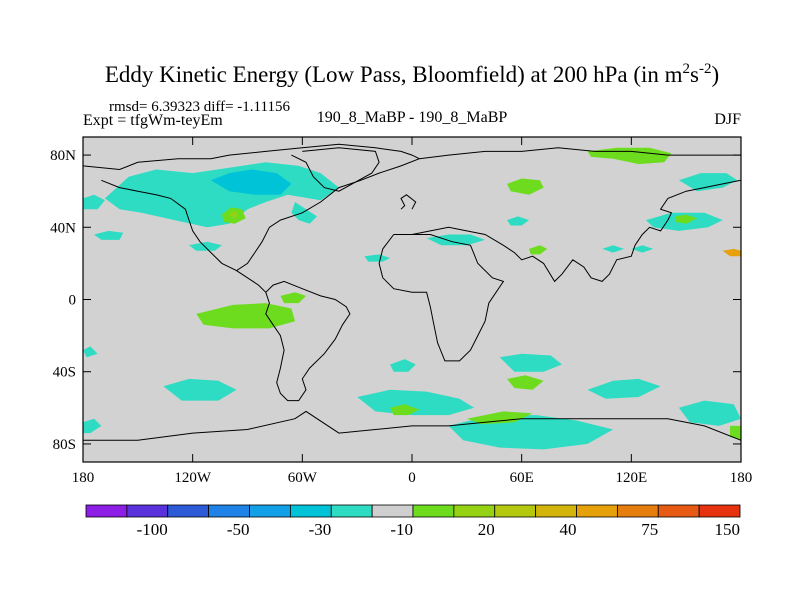 The width and height of the screenshot is (800, 600). Describe the element at coordinates (335, 169) in the screenshot. I see `coast-greenland` at that location.